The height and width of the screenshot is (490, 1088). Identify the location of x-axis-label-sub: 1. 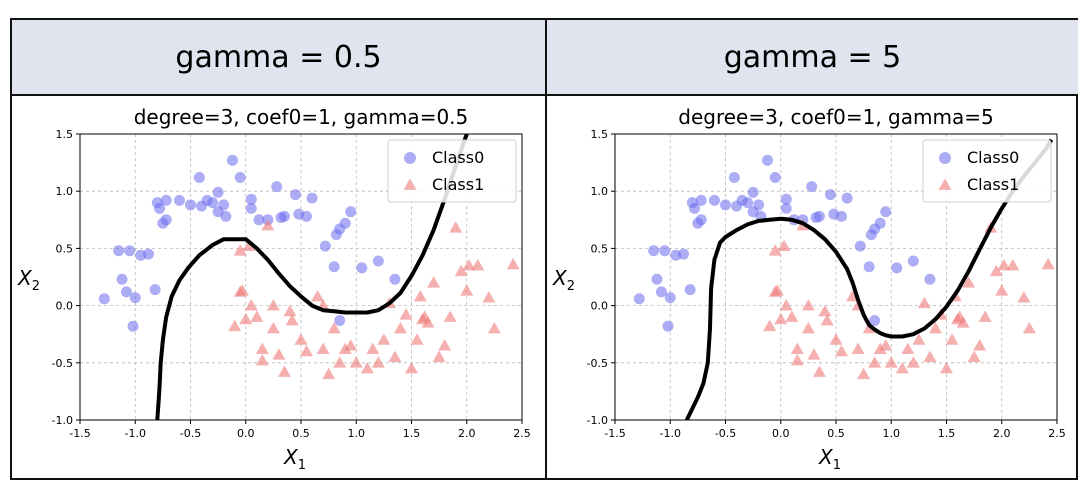
(302, 465).